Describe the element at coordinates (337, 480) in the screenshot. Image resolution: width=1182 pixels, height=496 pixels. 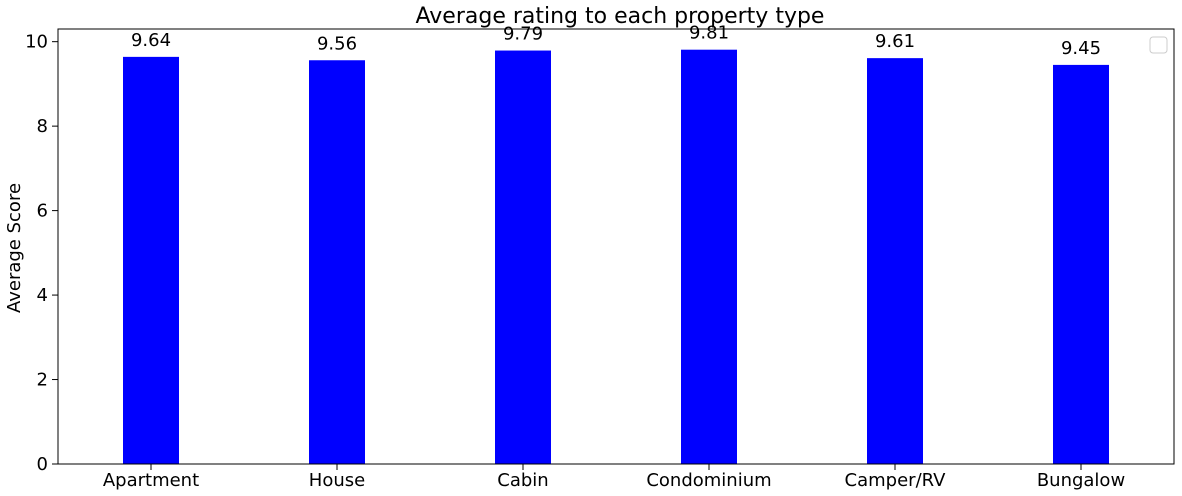
I see `x-tick-label: House` at that location.